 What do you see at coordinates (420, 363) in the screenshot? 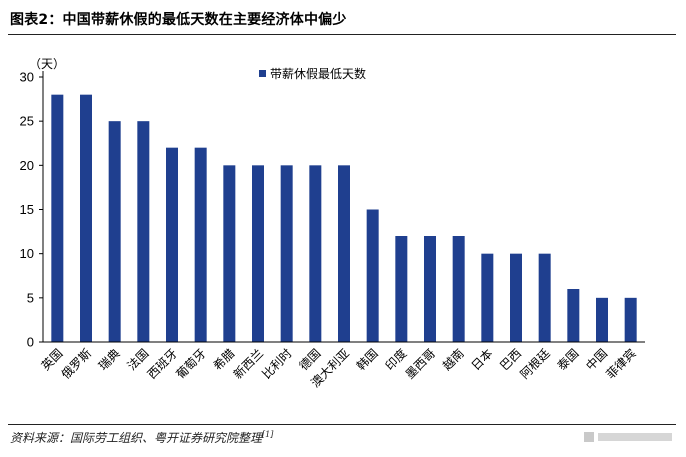
I see `x-tick-label: 墨西哥` at bounding box center [420, 363].